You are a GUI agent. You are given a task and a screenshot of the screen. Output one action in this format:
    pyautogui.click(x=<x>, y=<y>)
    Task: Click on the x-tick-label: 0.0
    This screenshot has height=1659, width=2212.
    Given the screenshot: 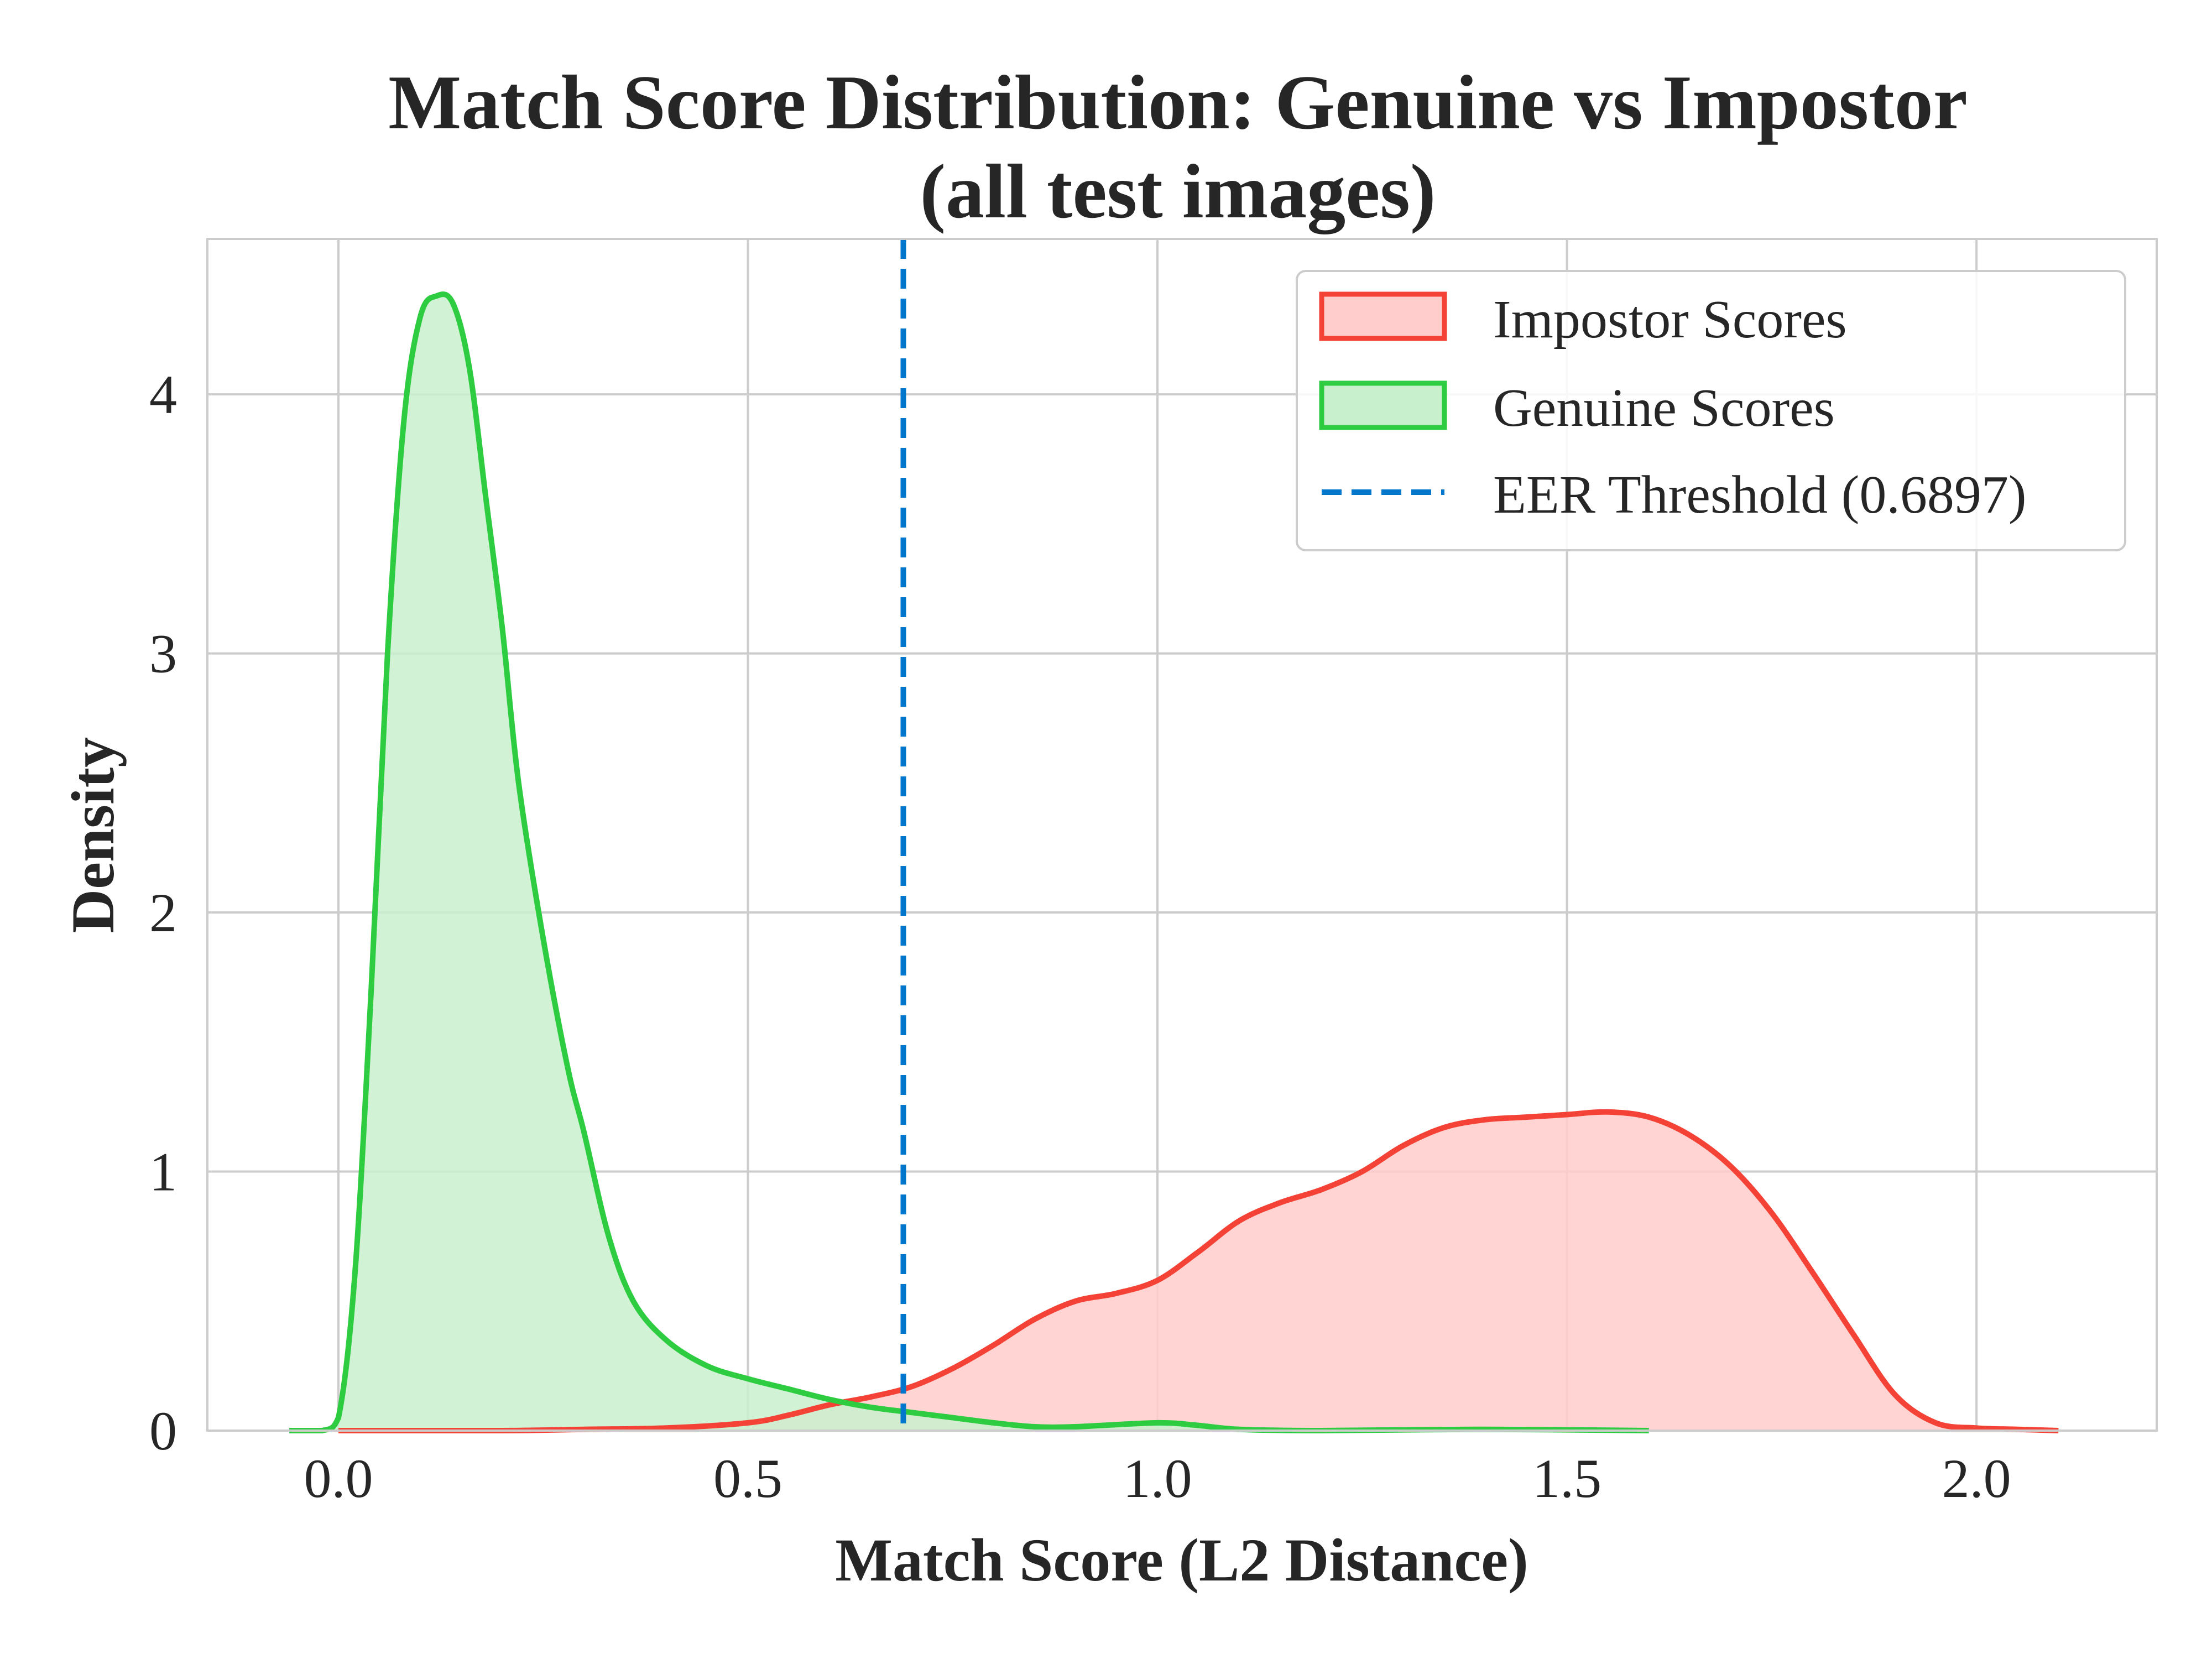 What is the action you would take?
    pyautogui.click(x=339, y=1479)
    